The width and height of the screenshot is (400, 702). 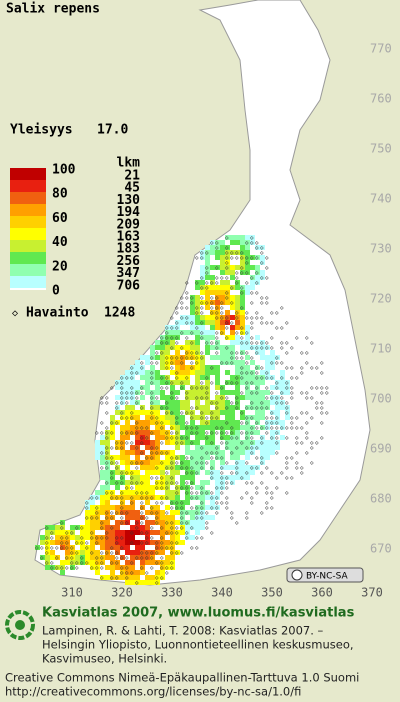 I want to click on easting-label: 330, so click(x=172, y=593).